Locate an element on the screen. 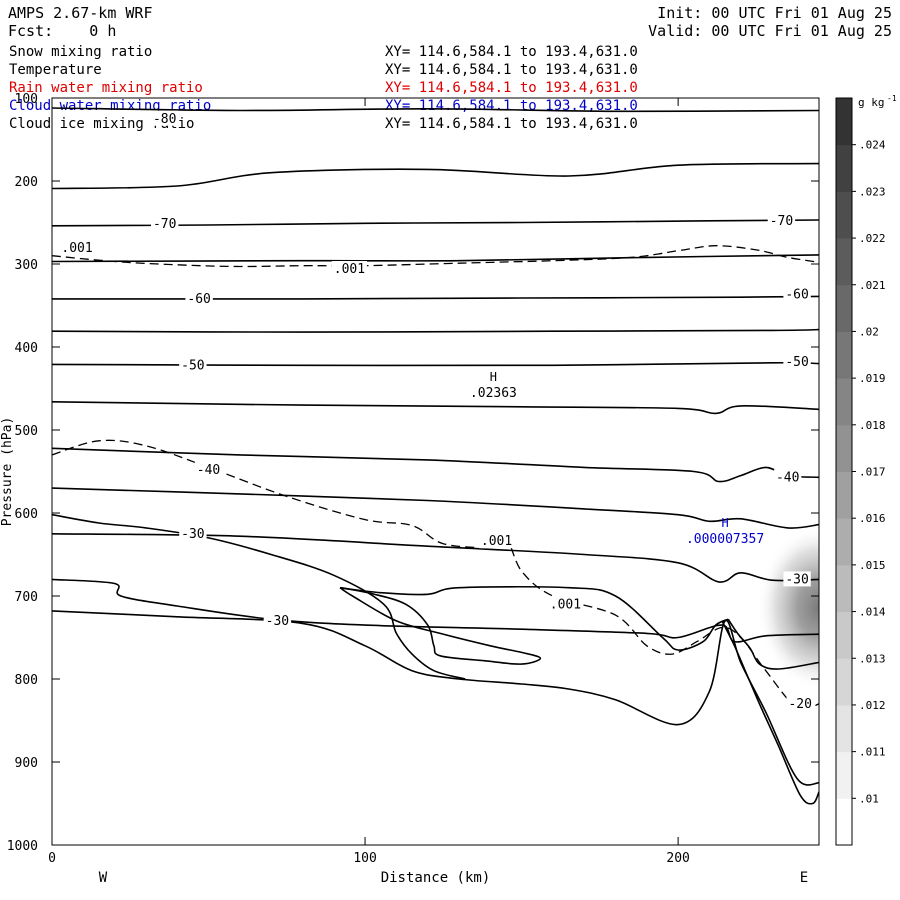  colorbar-label: .01 is located at coordinates (869, 798).